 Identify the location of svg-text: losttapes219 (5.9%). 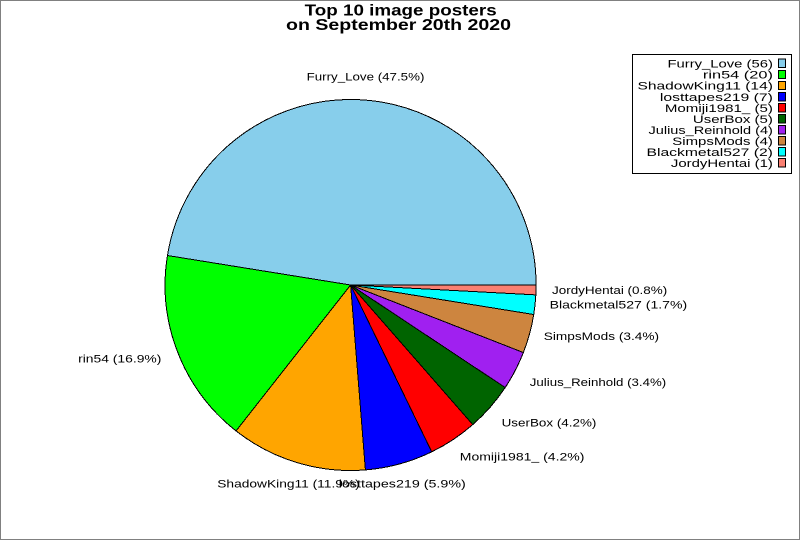
(402, 485).